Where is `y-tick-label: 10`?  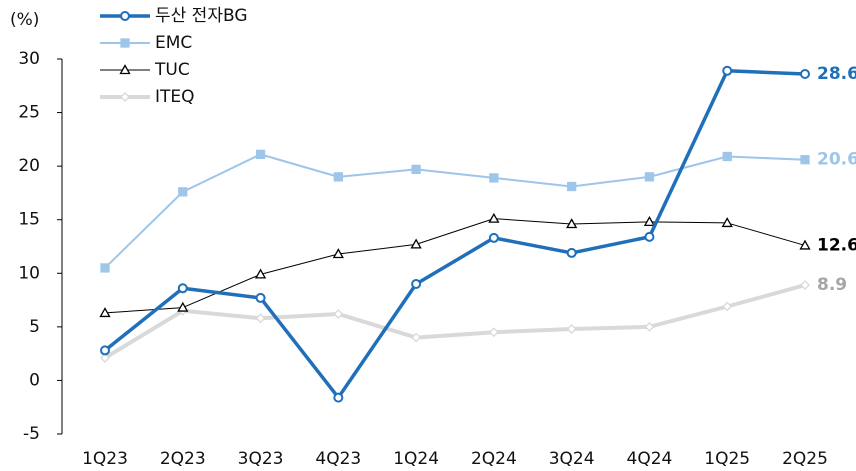 y-tick-label: 10 is located at coordinates (29, 273).